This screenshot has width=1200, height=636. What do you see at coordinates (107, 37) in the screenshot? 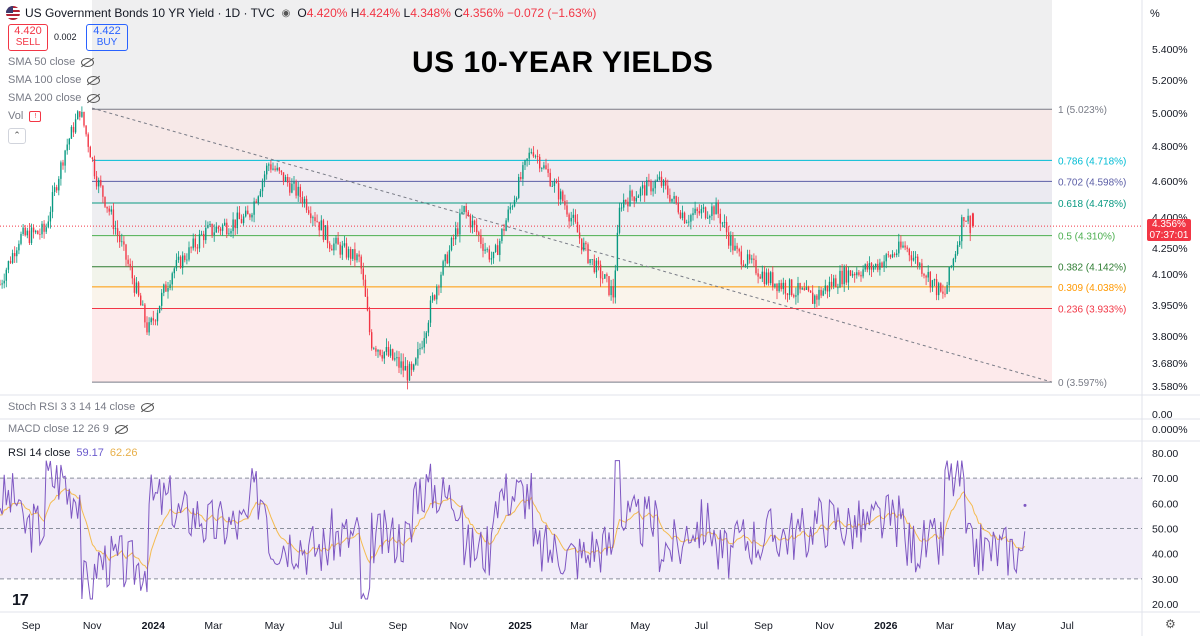
I see `buy-button: 4.422 BUY` at bounding box center [107, 37].